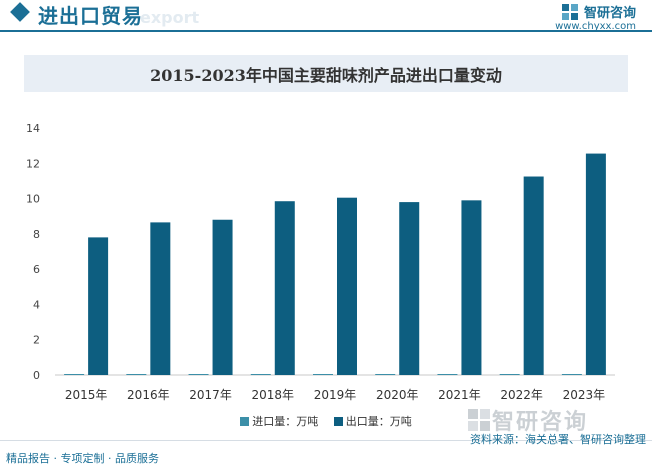 Image resolution: width=652 pixels, height=468 pixels. Describe the element at coordinates (338, 421) in the screenshot. I see `legend-swatch-export` at that location.